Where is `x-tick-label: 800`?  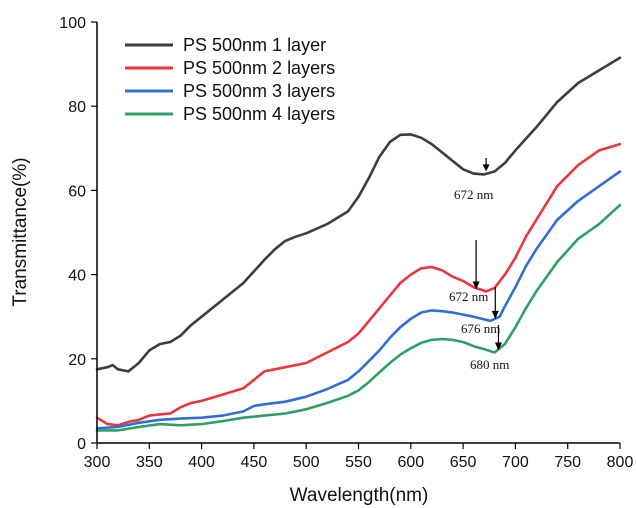
x-tick-label: 800 is located at coordinates (620, 462).